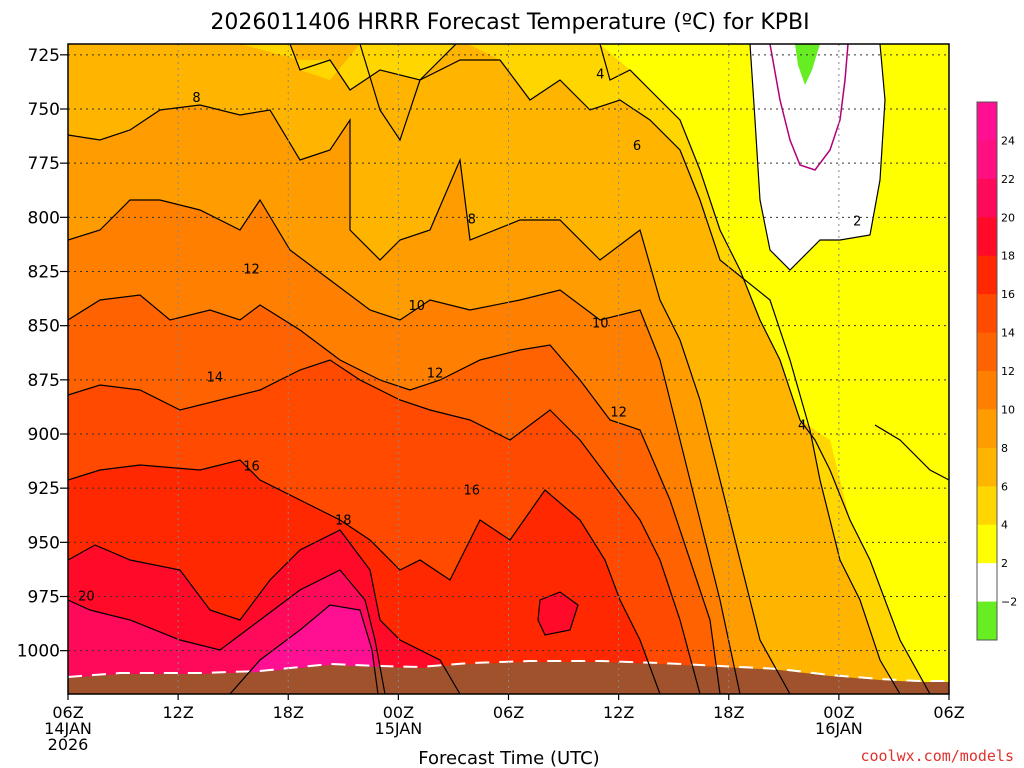 The width and height of the screenshot is (1024, 768). I want to click on band-18-20-patch, so click(558, 613).